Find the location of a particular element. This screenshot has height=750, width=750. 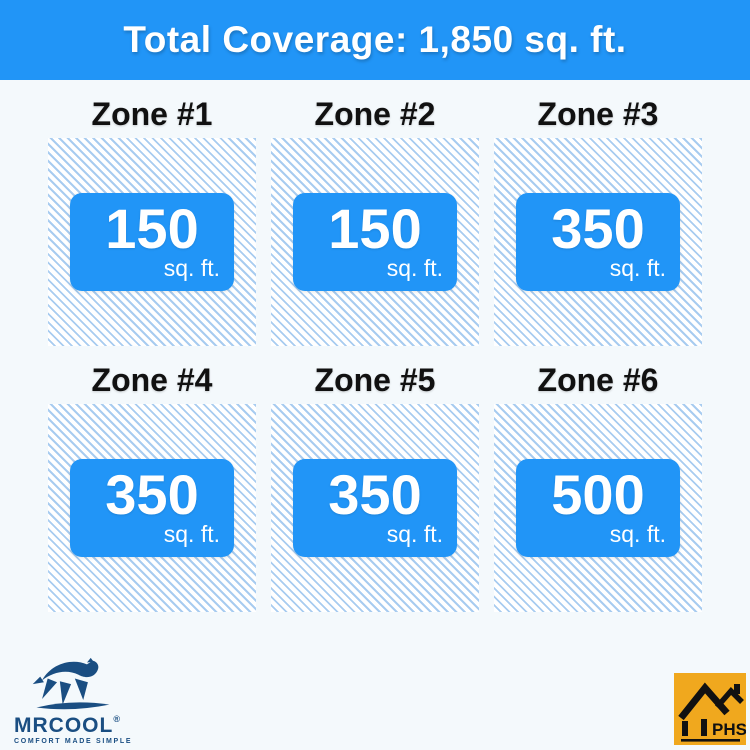

mrcool-tagline: COMFORT MADE SIMPLE is located at coordinates (73, 741).